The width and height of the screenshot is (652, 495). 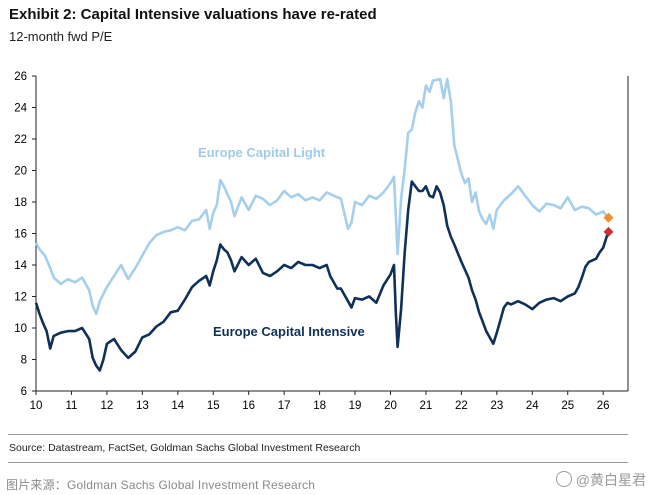 I want to click on watermark: @黄白星君, so click(x=600, y=480).